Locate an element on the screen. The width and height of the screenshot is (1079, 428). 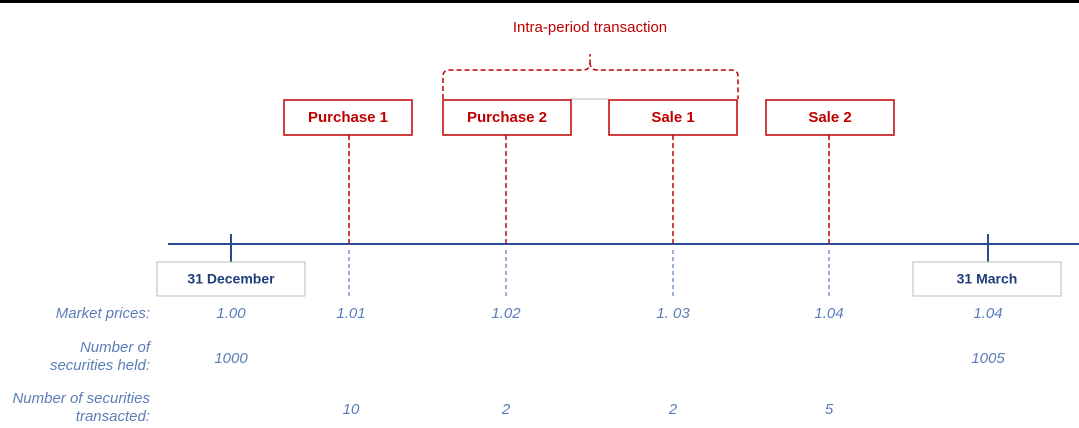
row-value: 10 is located at coordinates (351, 409).